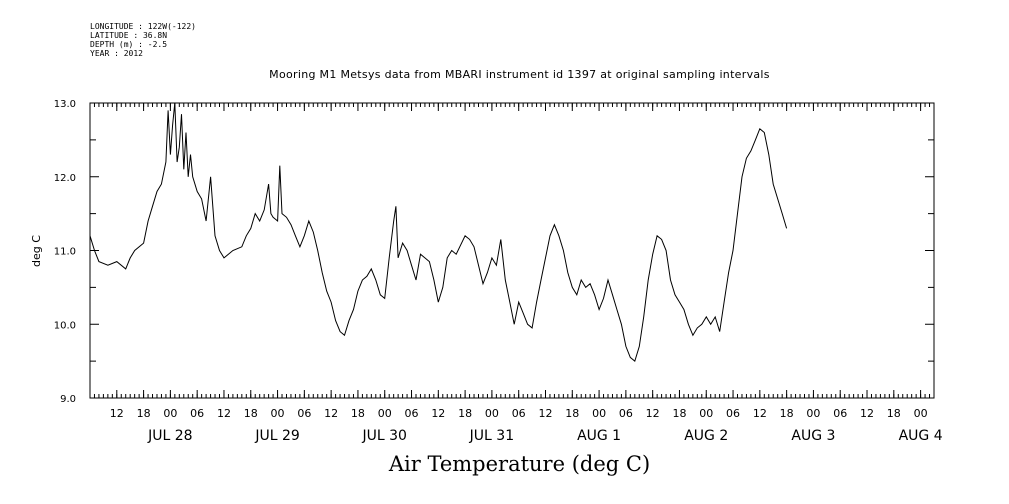 The image size is (1009, 504). What do you see at coordinates (65, 178) in the screenshot?
I see `y-tick-label: 12.0` at bounding box center [65, 178].